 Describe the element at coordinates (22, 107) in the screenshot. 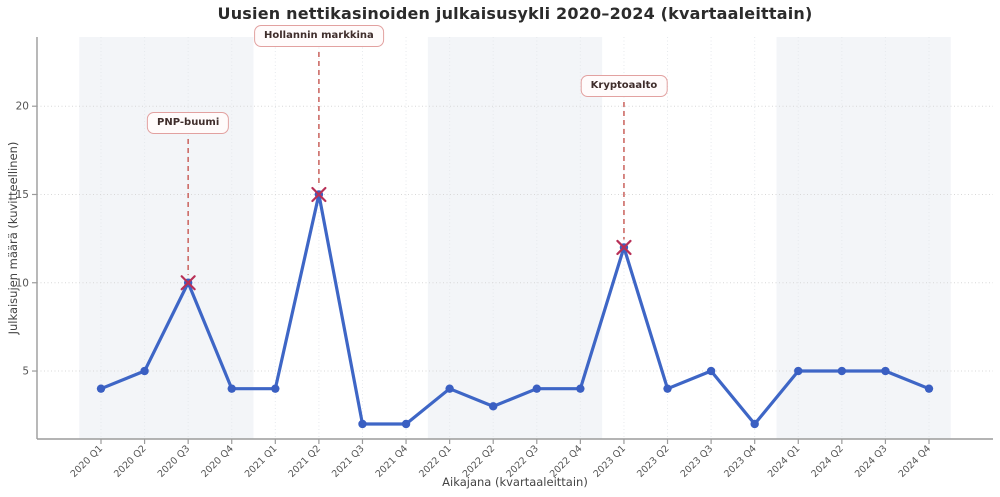

I see `y-tick-label: 20` at that location.